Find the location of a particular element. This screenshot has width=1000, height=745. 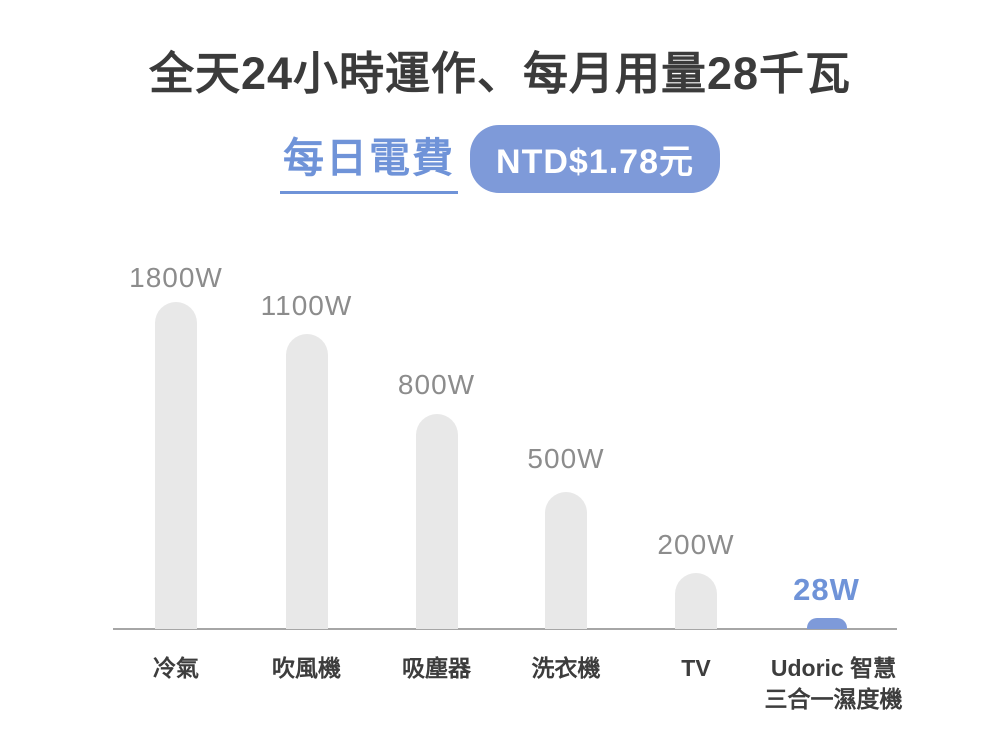

bar-category-label: 吹風機 is located at coordinates (306, 668).